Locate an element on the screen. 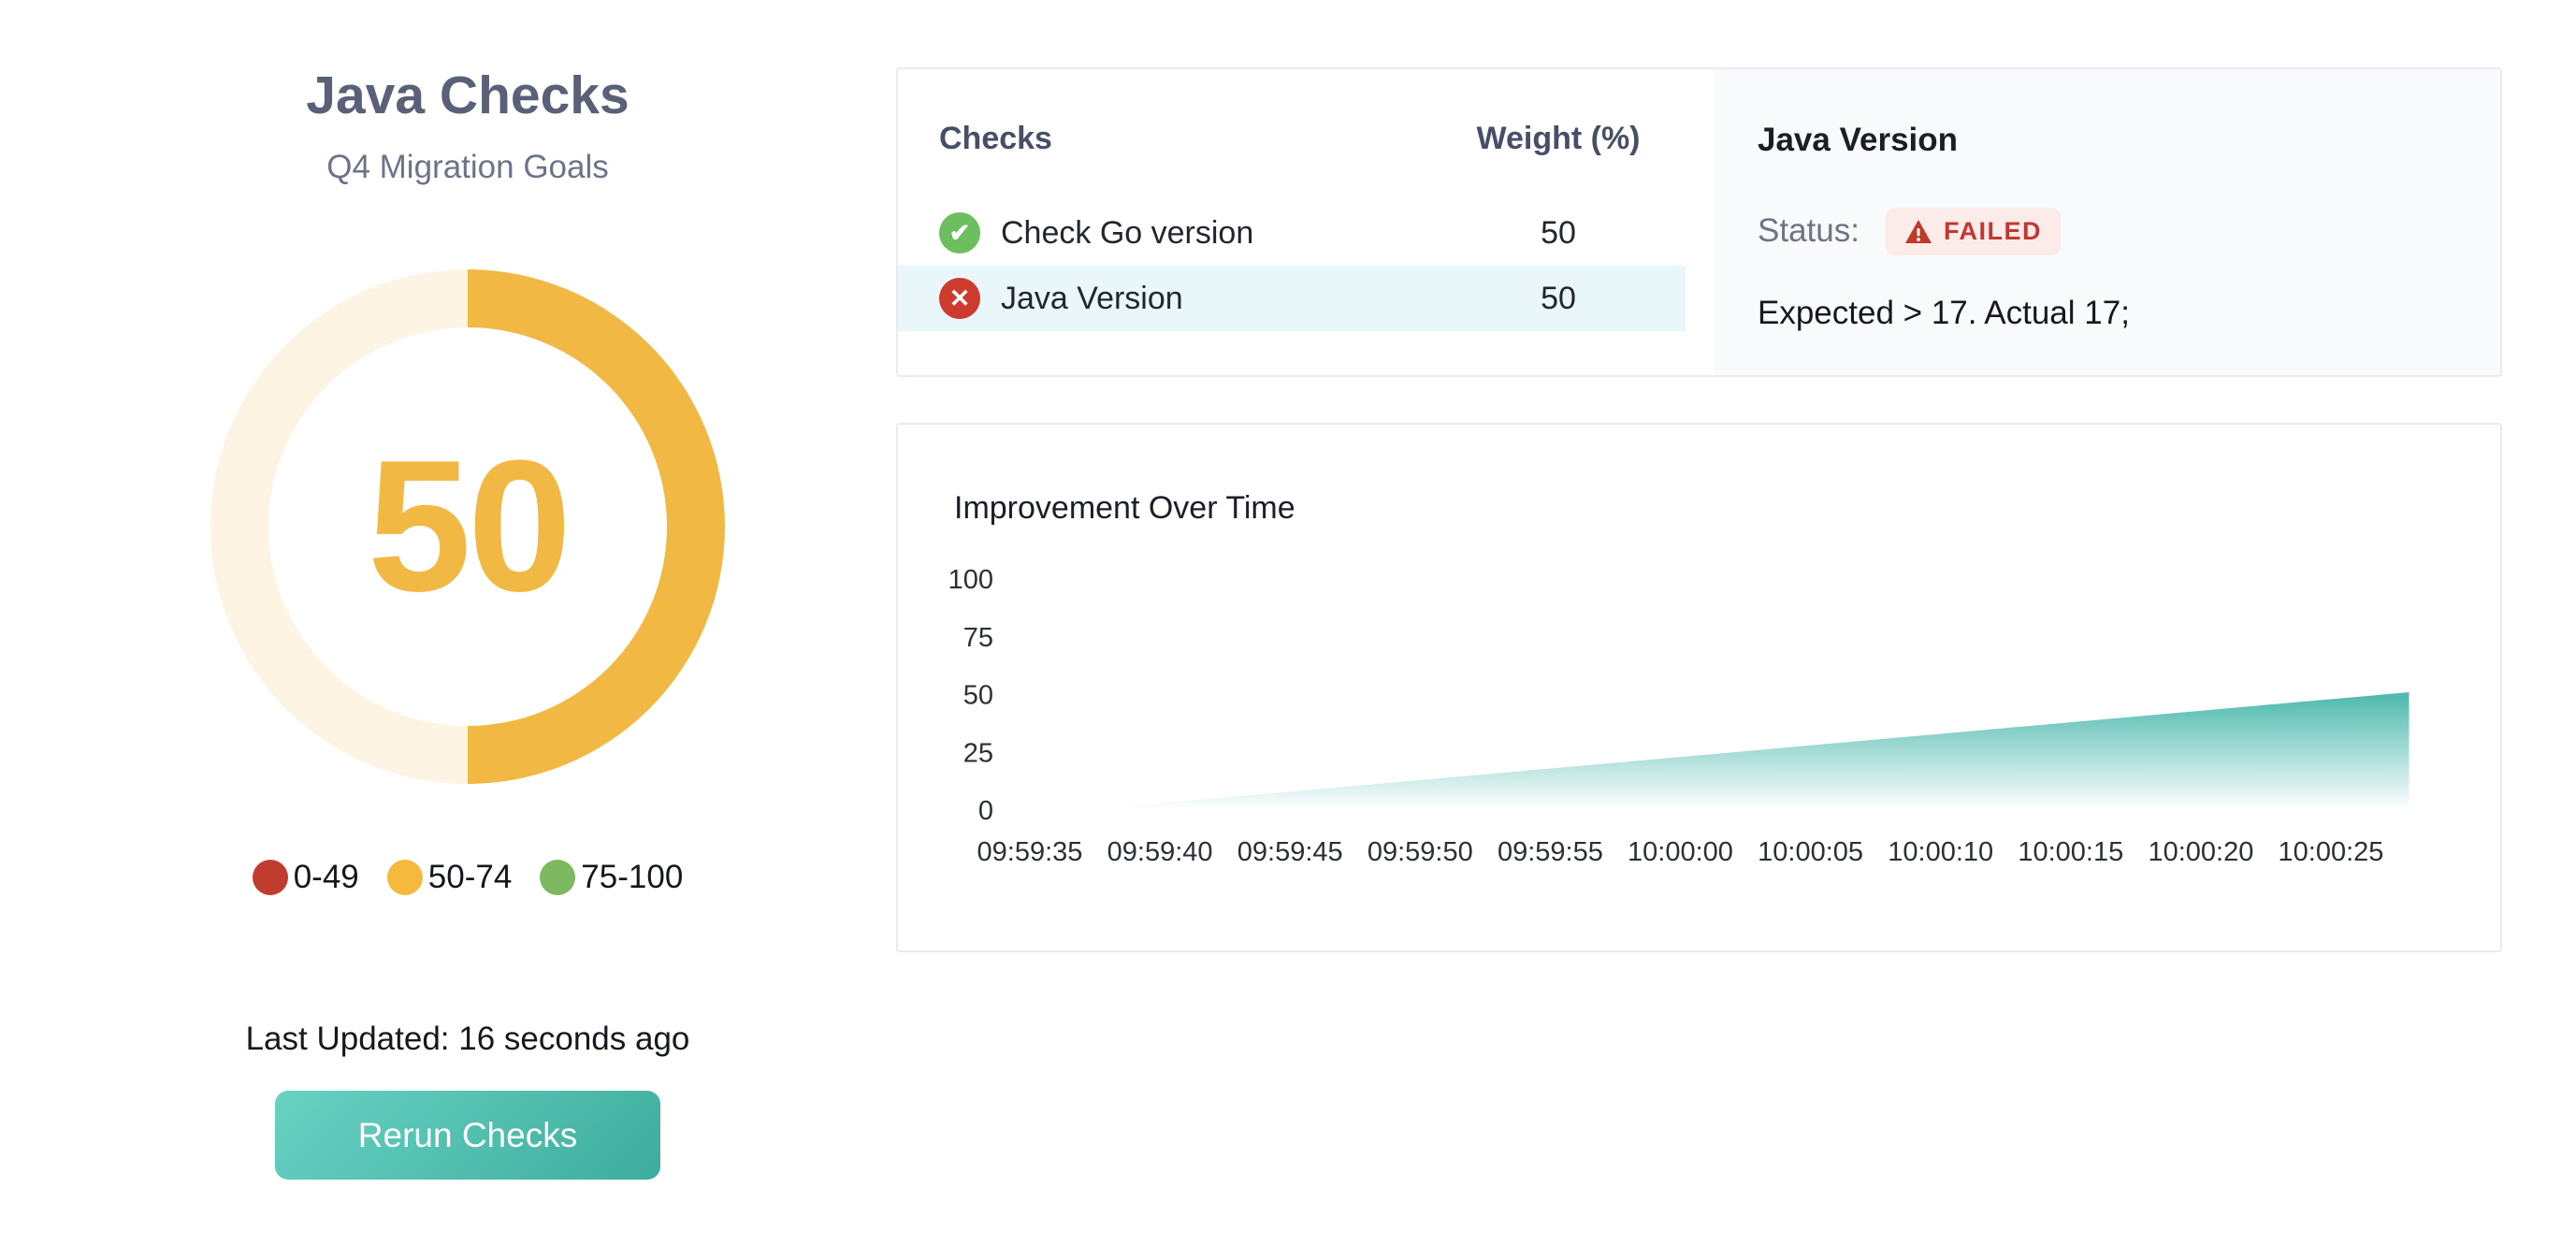 The image size is (2576, 1246). rerun-checks-button: Rerun Checks is located at coordinates (468, 1135).